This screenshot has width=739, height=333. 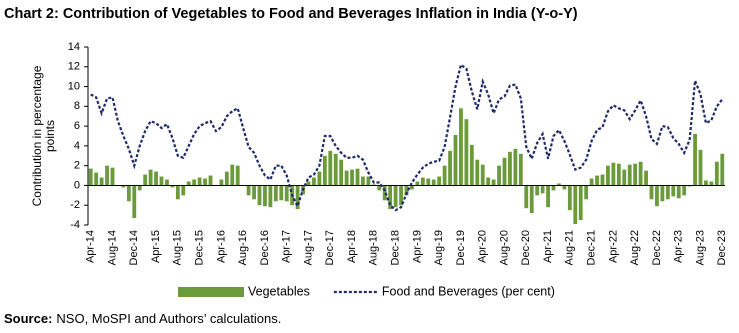 What do you see at coordinates (461, 247) in the screenshot?
I see `x-tick-label: Dec-19` at bounding box center [461, 247].